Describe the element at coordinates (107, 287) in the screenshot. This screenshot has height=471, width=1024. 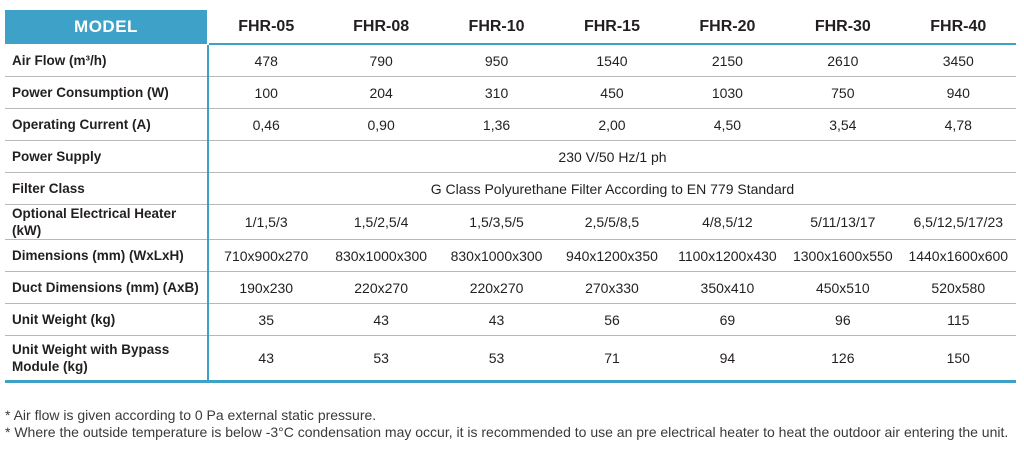
I see `row-label: Duct Dimensions (mm) (AxB)` at that location.